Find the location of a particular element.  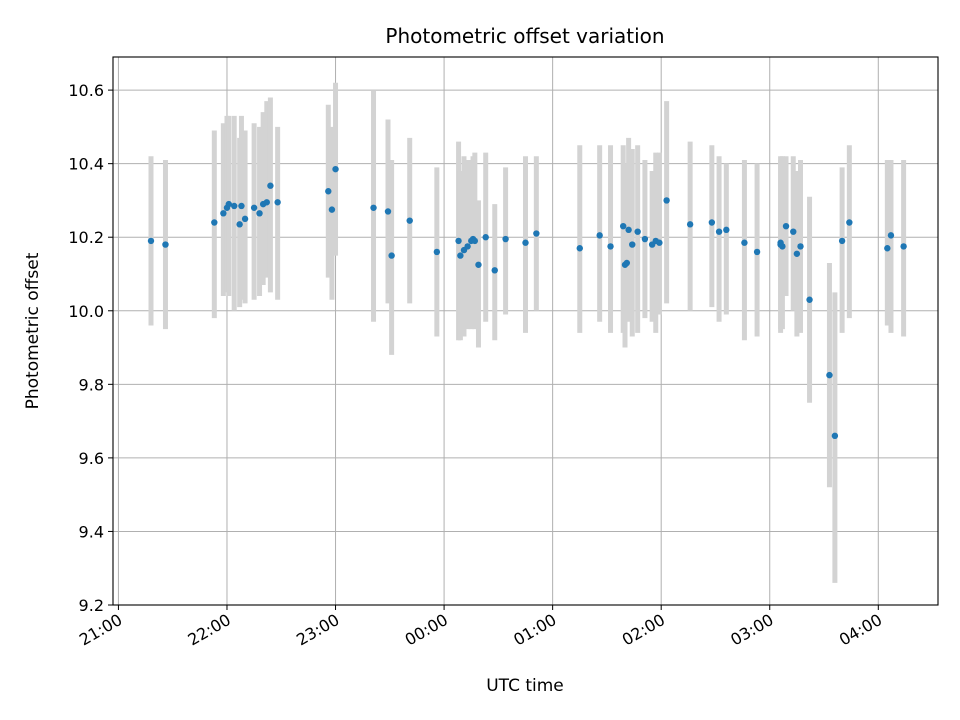

y-tick-label: 9.6 is located at coordinates (91, 458).